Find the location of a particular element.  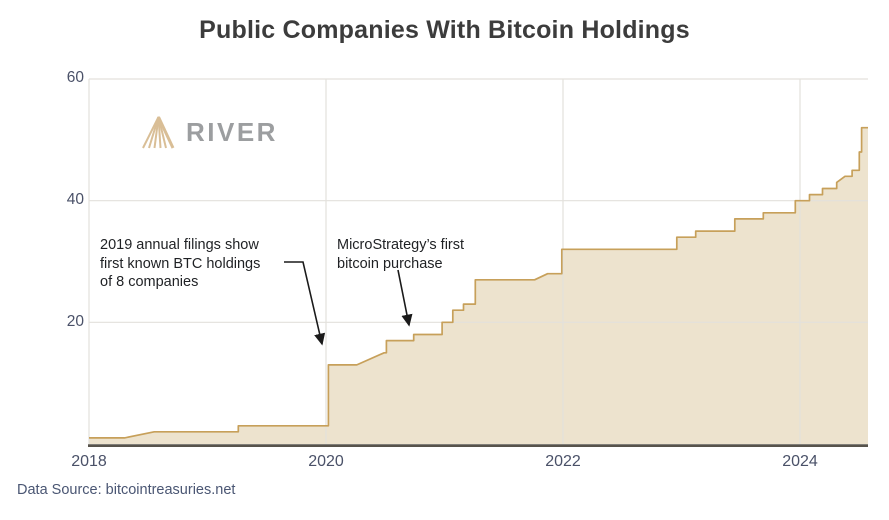

annotation-line: bitcoin purchase is located at coordinates (390, 263).